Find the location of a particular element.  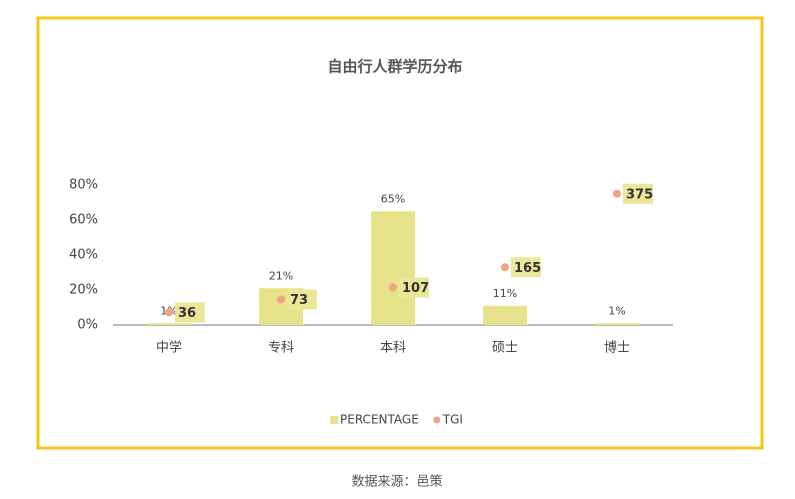

x-tick-label: 中学 is located at coordinates (169, 348).